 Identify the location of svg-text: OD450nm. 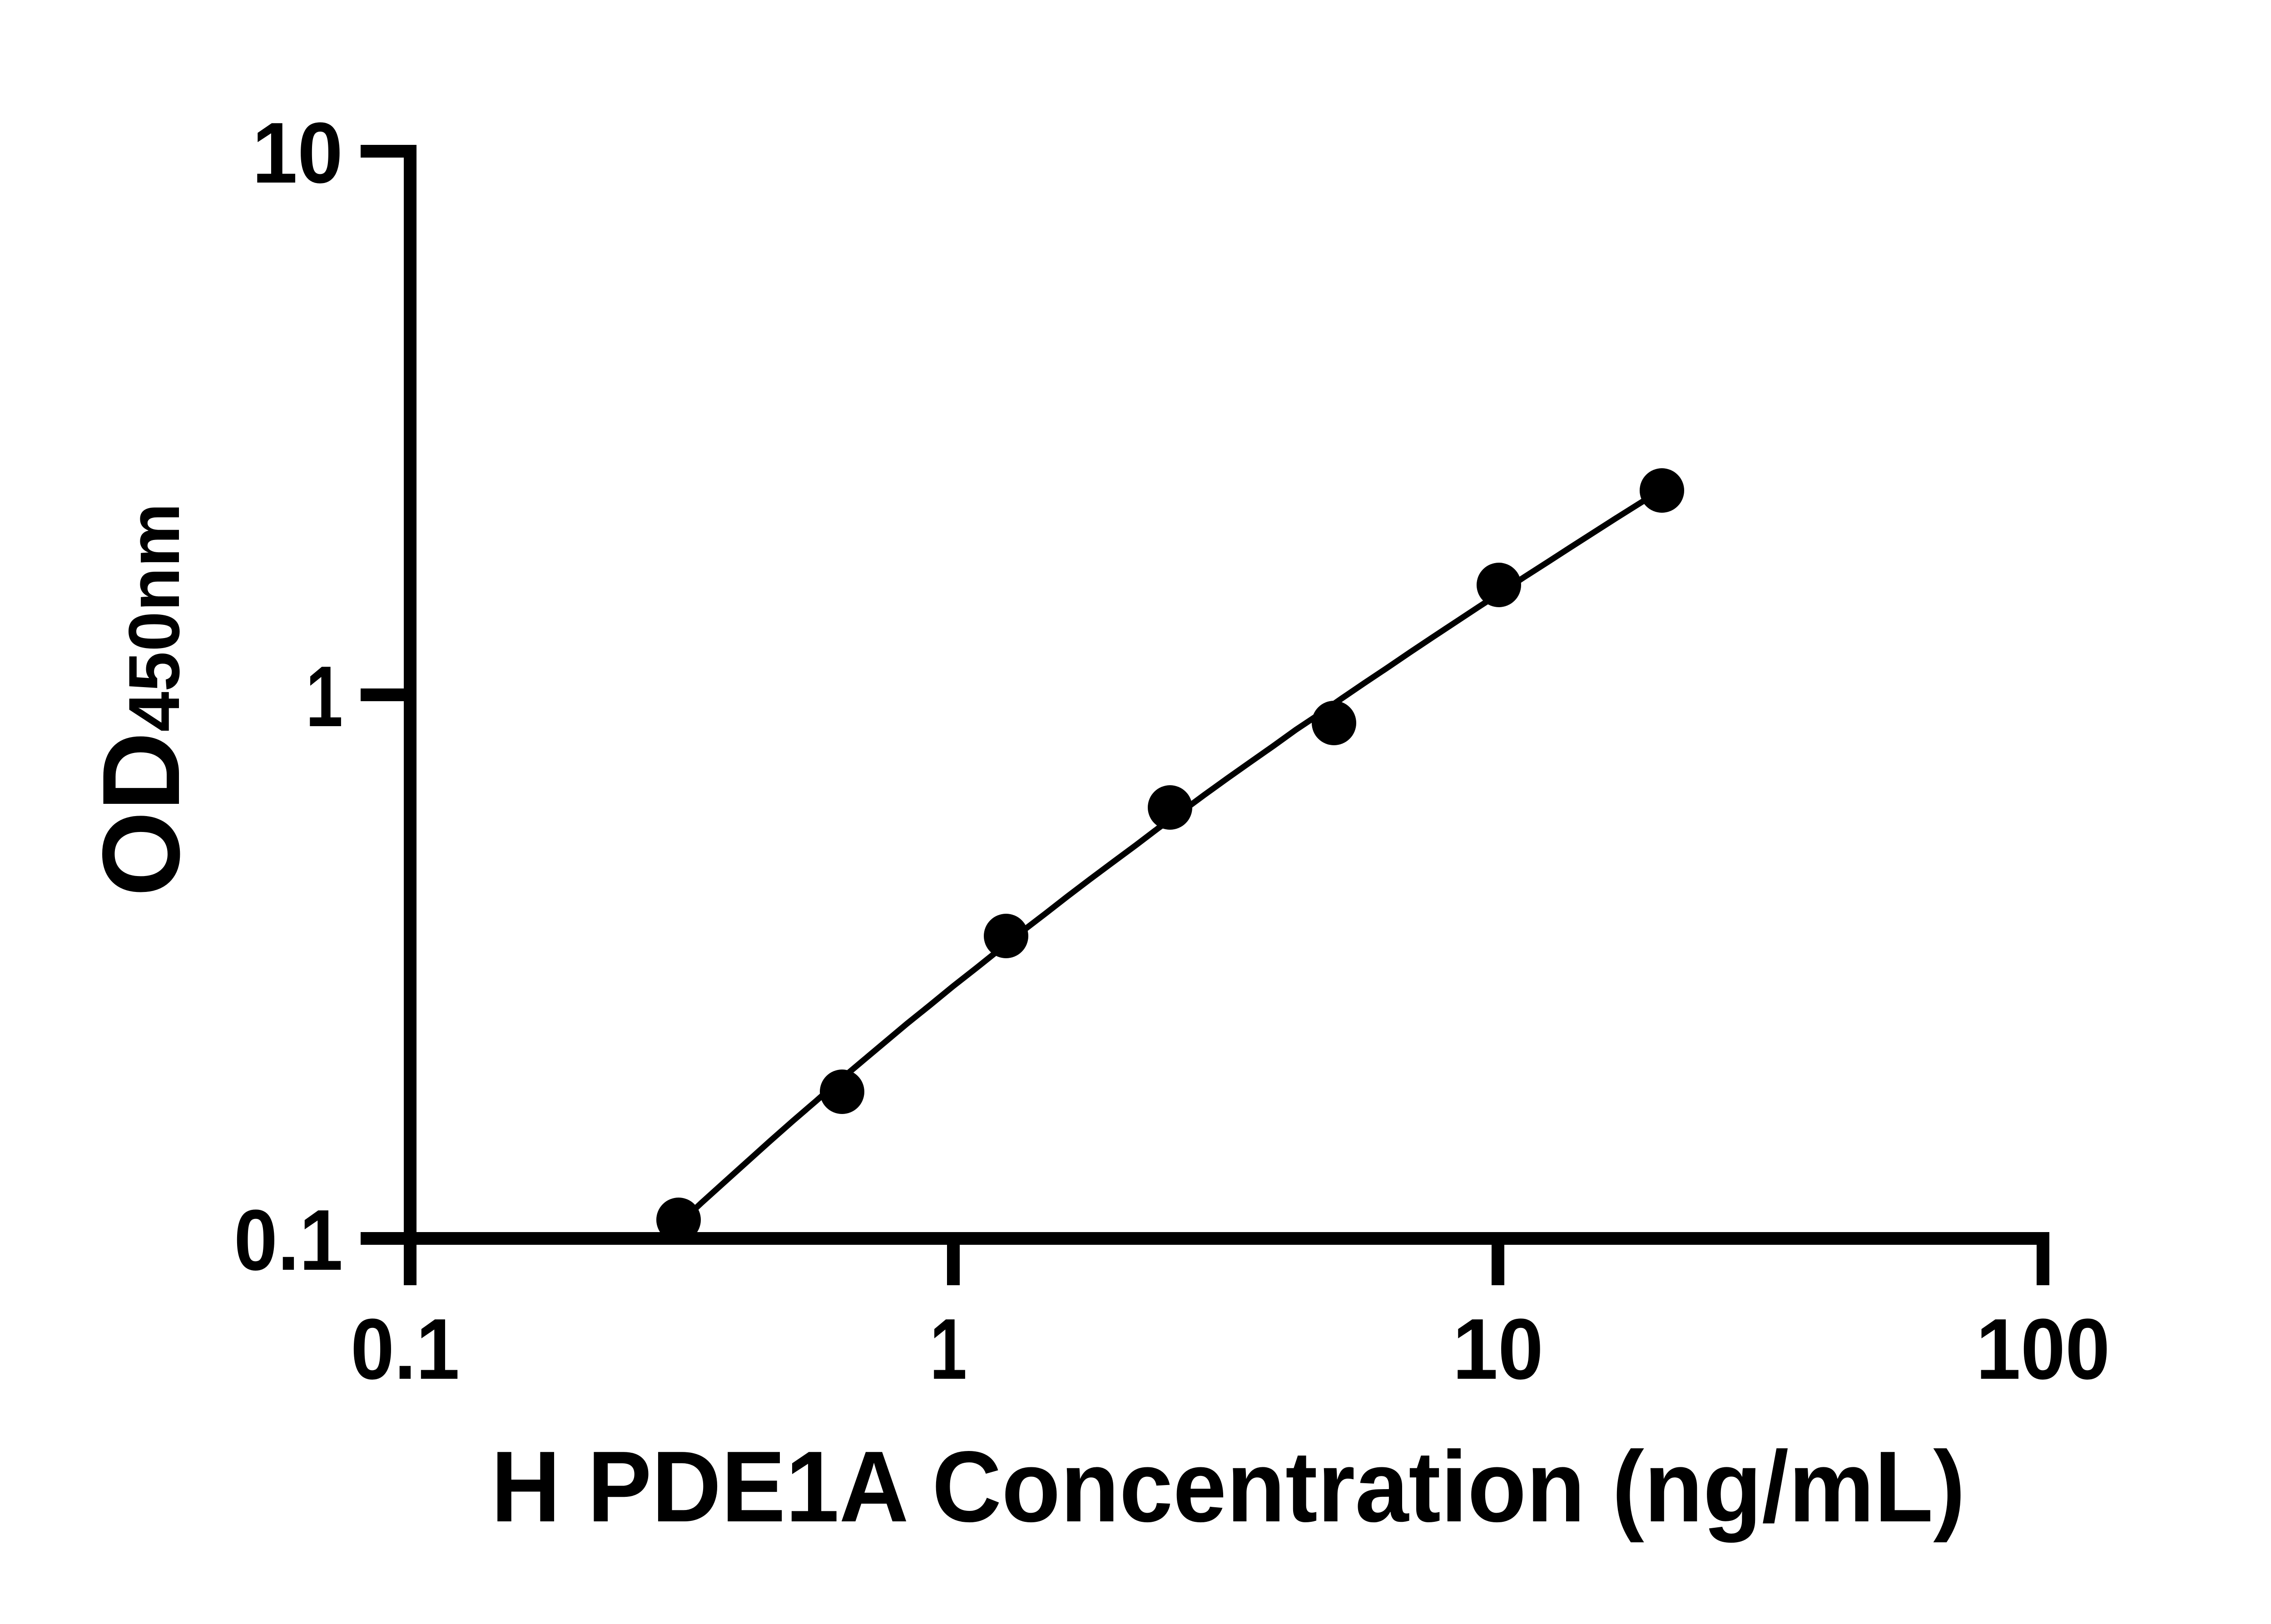
(141, 700).